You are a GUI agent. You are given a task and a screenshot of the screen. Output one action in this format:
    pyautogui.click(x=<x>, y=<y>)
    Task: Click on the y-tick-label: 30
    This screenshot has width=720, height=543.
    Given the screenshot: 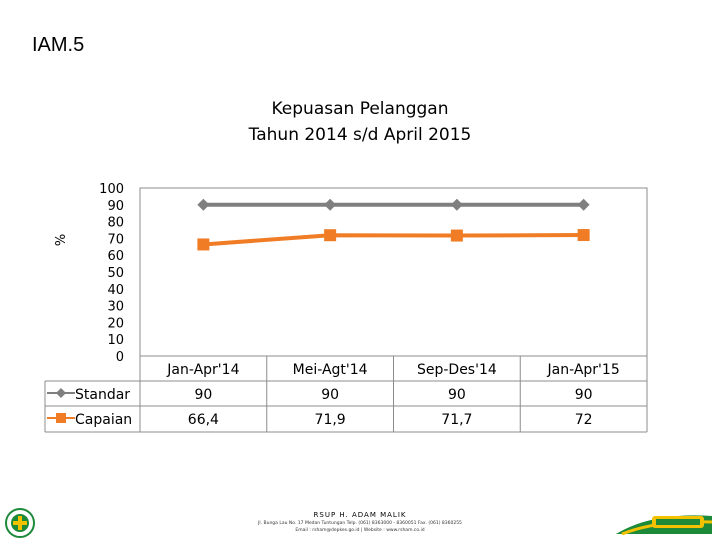 What is the action you would take?
    pyautogui.click(x=115, y=307)
    